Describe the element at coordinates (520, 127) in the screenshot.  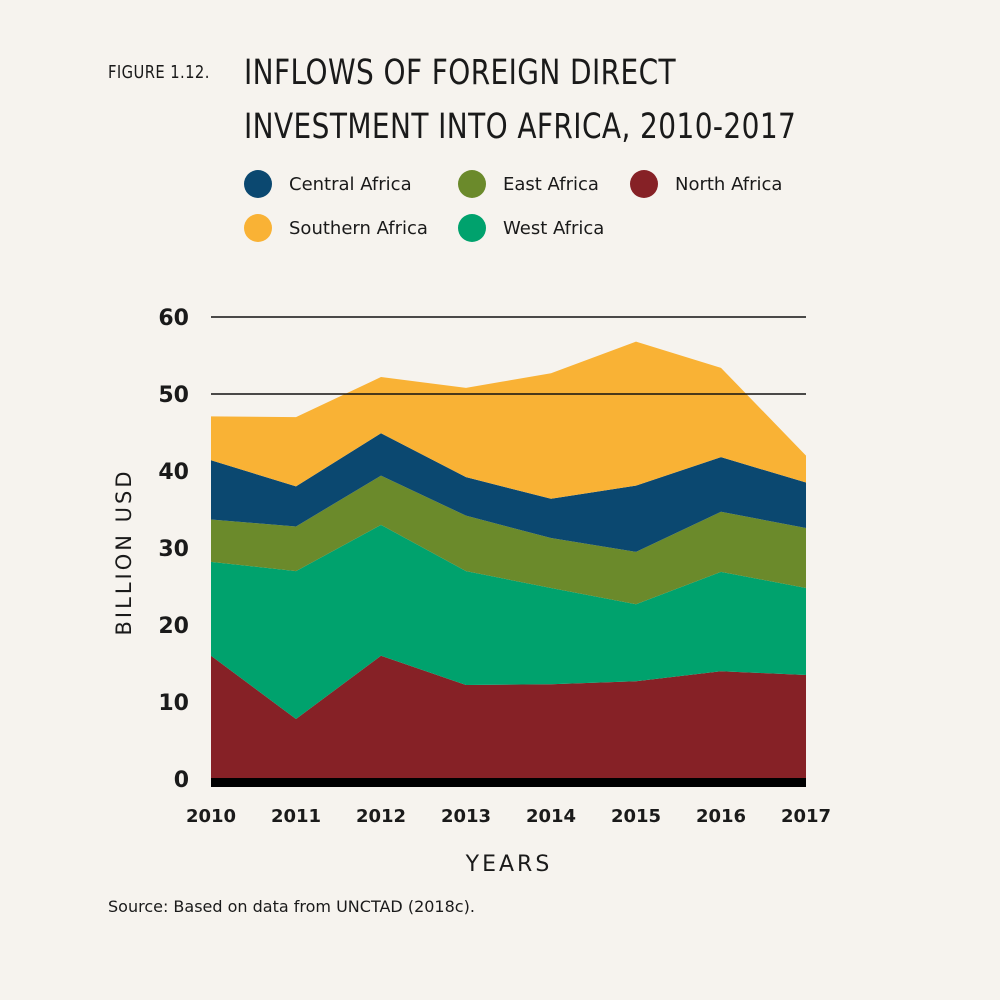
I see `title-line-2: INVESTMENT INTO AFRICA, 2010-2017` at that location.